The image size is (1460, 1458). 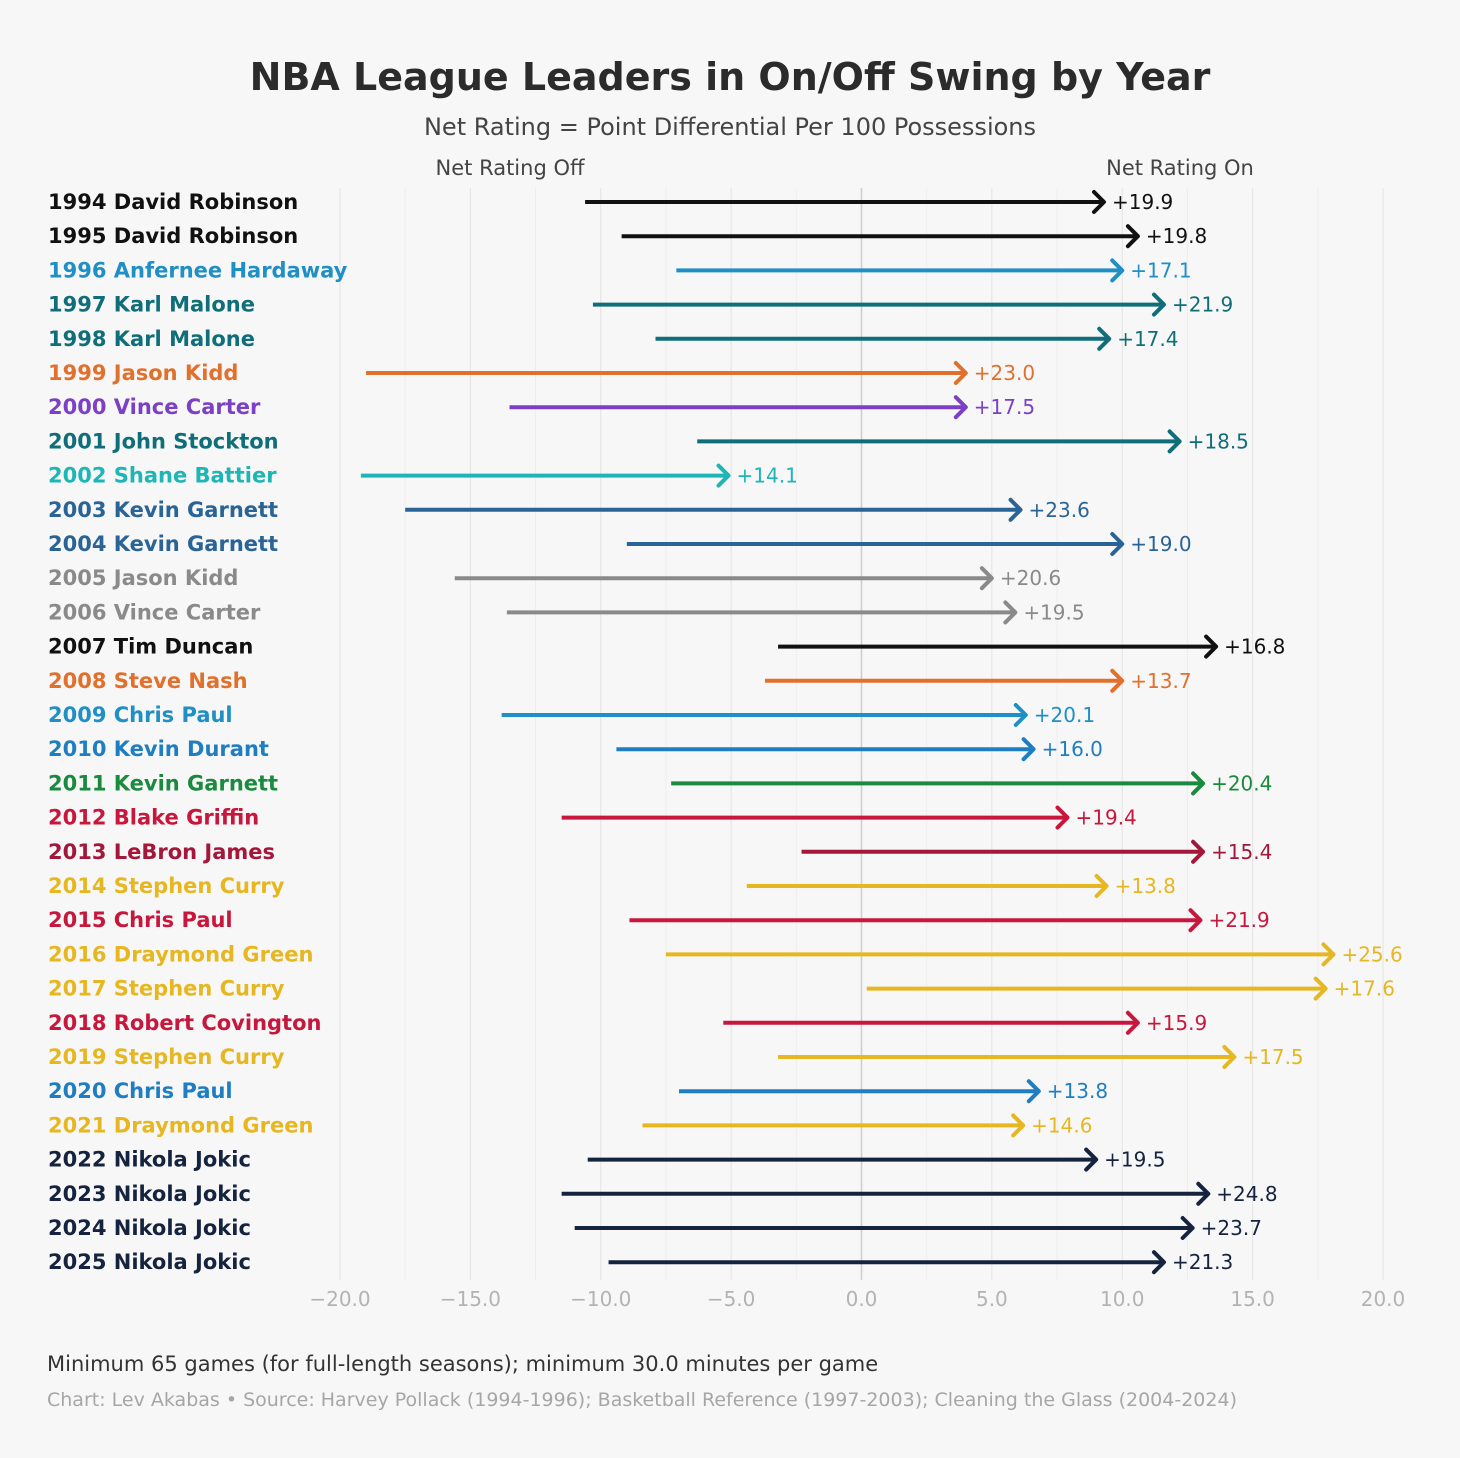 I want to click on swing-value-label: +18.5, so click(x=1218, y=441).